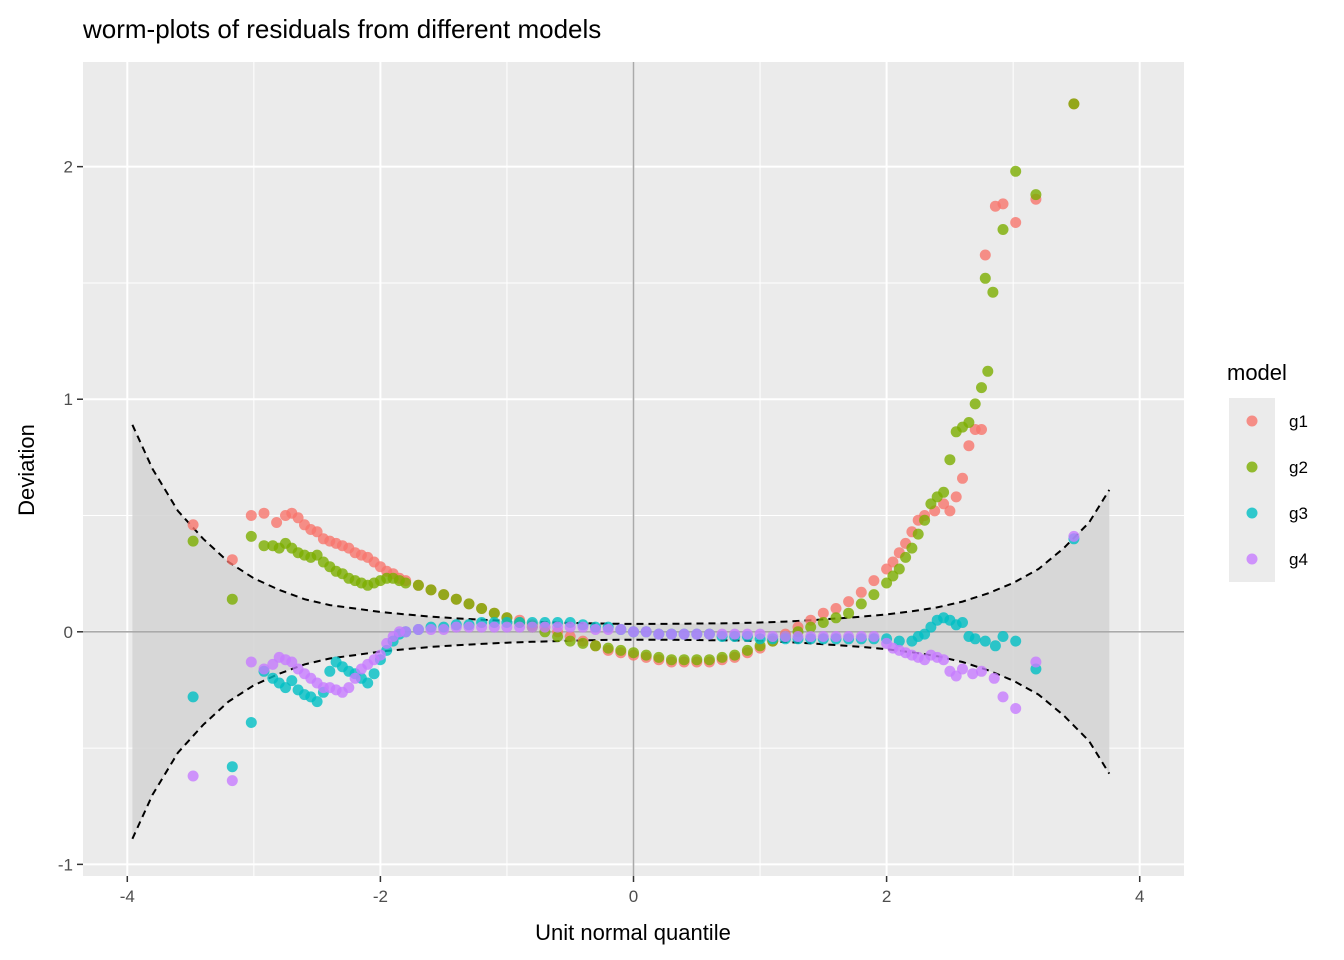 This screenshot has width=1344, height=960. Describe the element at coordinates (1298, 467) in the screenshot. I see `legend-label-g2: g2` at that location.